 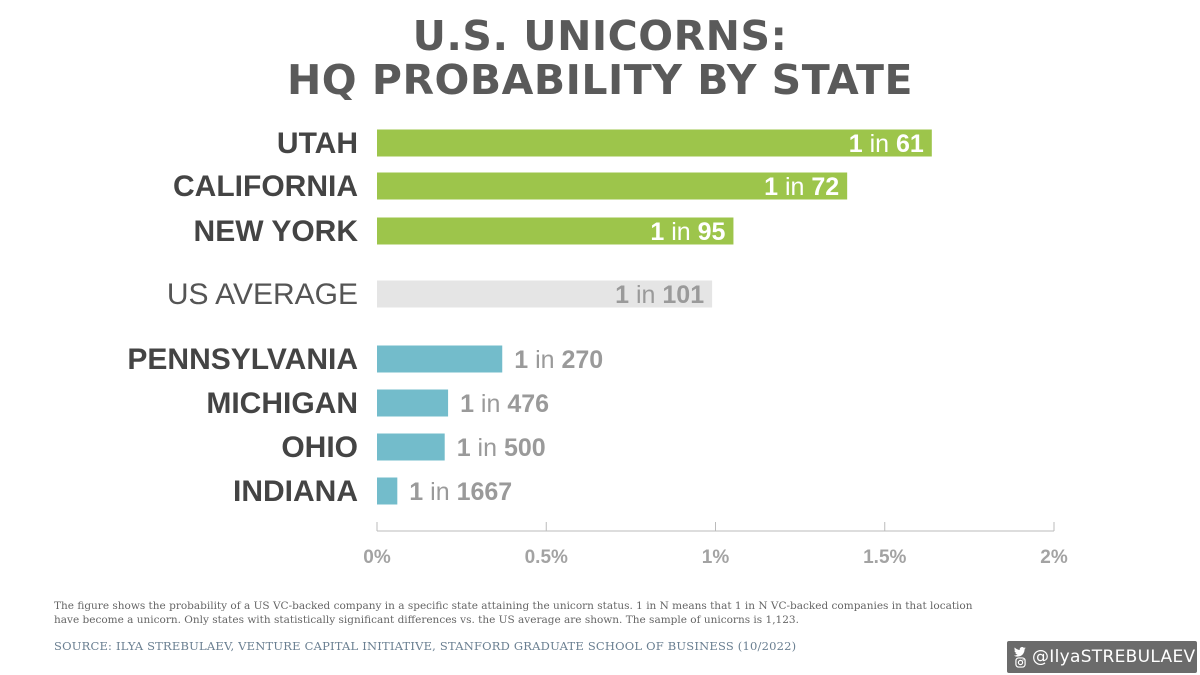 What do you see at coordinates (600, 80) in the screenshot?
I see `chart-title-line-2: HQ PROBABILITY BY STATE` at bounding box center [600, 80].